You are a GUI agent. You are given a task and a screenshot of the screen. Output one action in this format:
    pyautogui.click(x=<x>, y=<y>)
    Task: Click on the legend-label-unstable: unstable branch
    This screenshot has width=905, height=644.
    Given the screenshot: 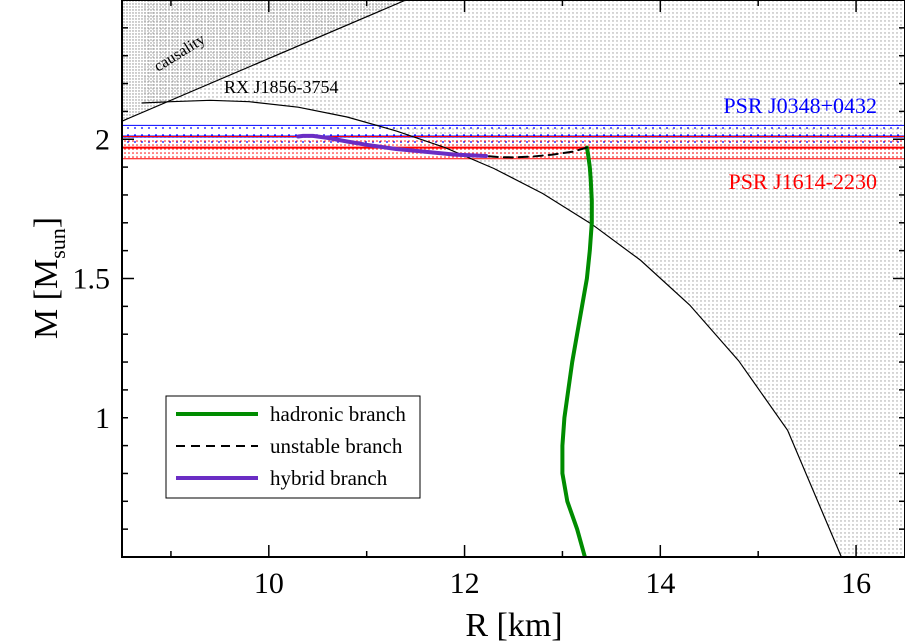 What is the action you would take?
    pyautogui.click(x=336, y=446)
    